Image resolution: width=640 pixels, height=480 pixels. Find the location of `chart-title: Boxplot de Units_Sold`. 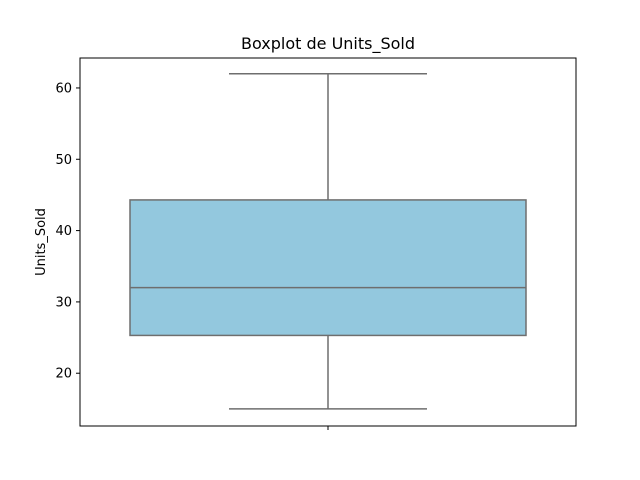

chart-title: Boxplot de Units_Sold is located at coordinates (328, 44).